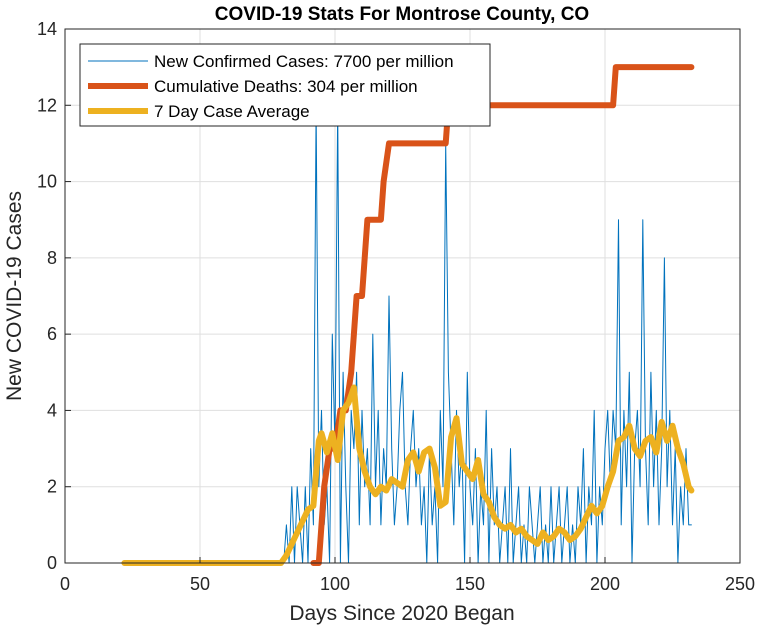 The image size is (761, 630). I want to click on x-tick-label: 100, so click(335, 584).